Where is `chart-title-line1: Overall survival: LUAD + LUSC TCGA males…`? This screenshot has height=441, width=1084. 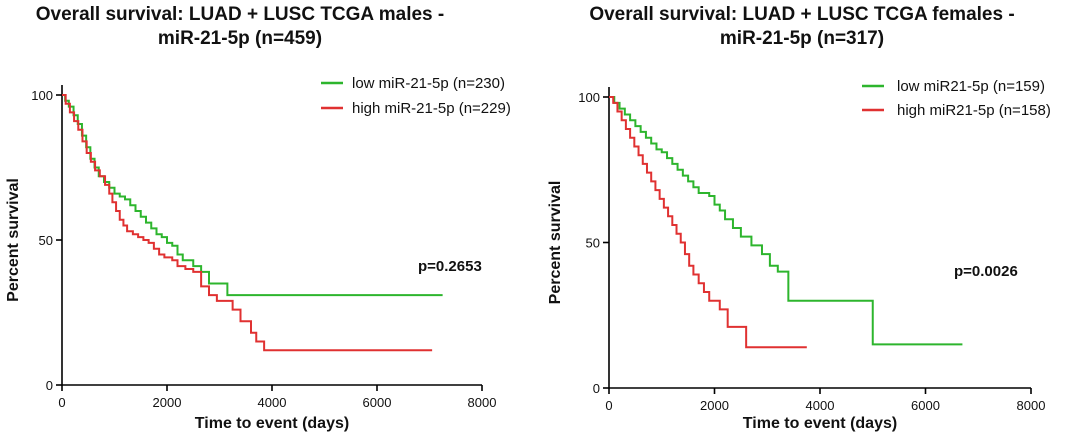 chart-title-line1: Overall survival: LUAD + LUSC TCGA males… is located at coordinates (240, 14).